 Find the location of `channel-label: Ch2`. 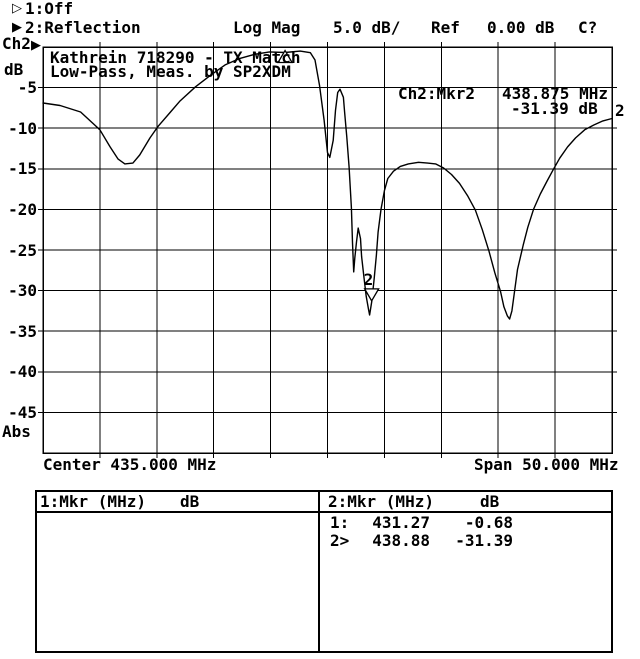

channel-label: Ch2 is located at coordinates (16, 43).